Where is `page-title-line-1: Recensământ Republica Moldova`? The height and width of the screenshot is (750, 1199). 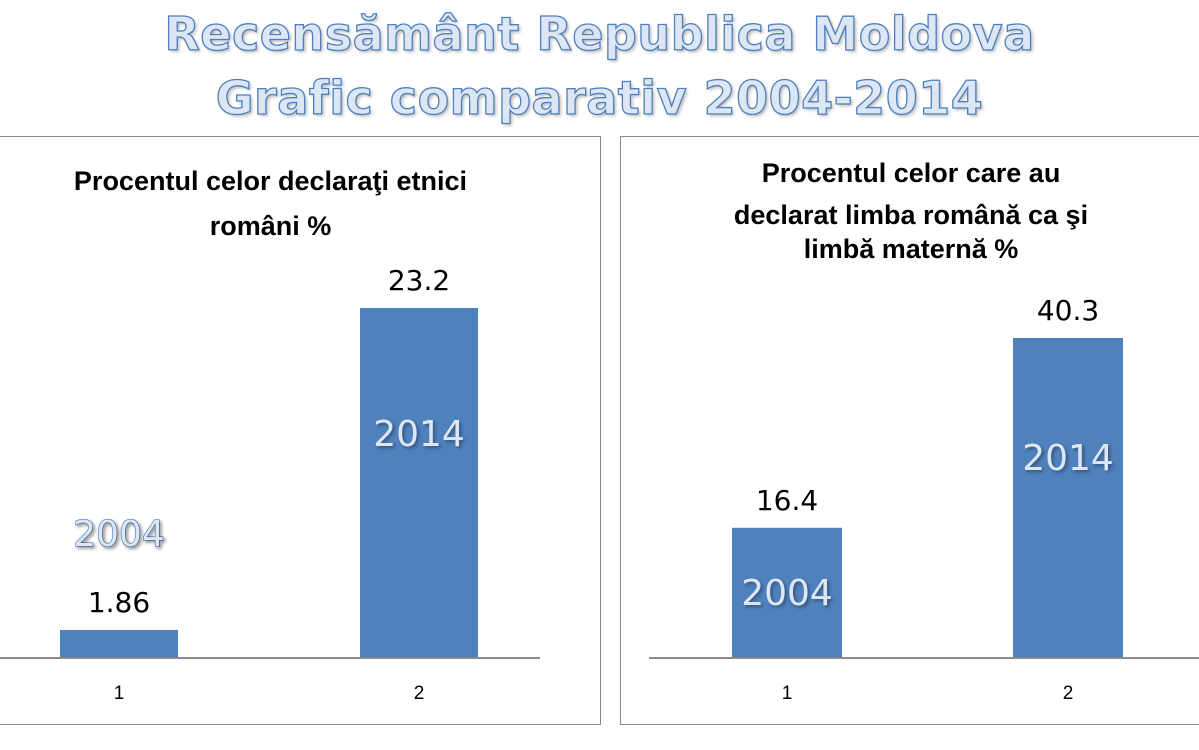
page-title-line-1: Recensământ Republica Moldova is located at coordinates (599, 33).